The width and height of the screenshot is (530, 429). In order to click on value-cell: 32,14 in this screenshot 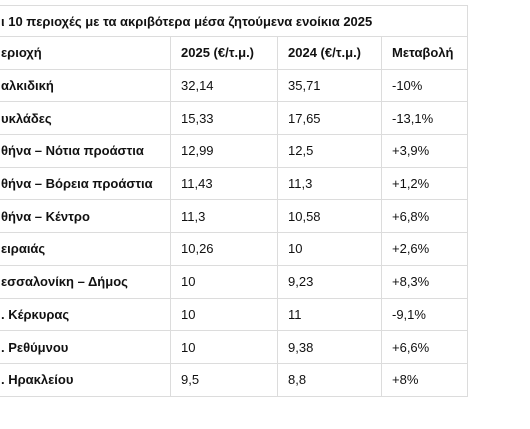, I will do `click(224, 85)`.